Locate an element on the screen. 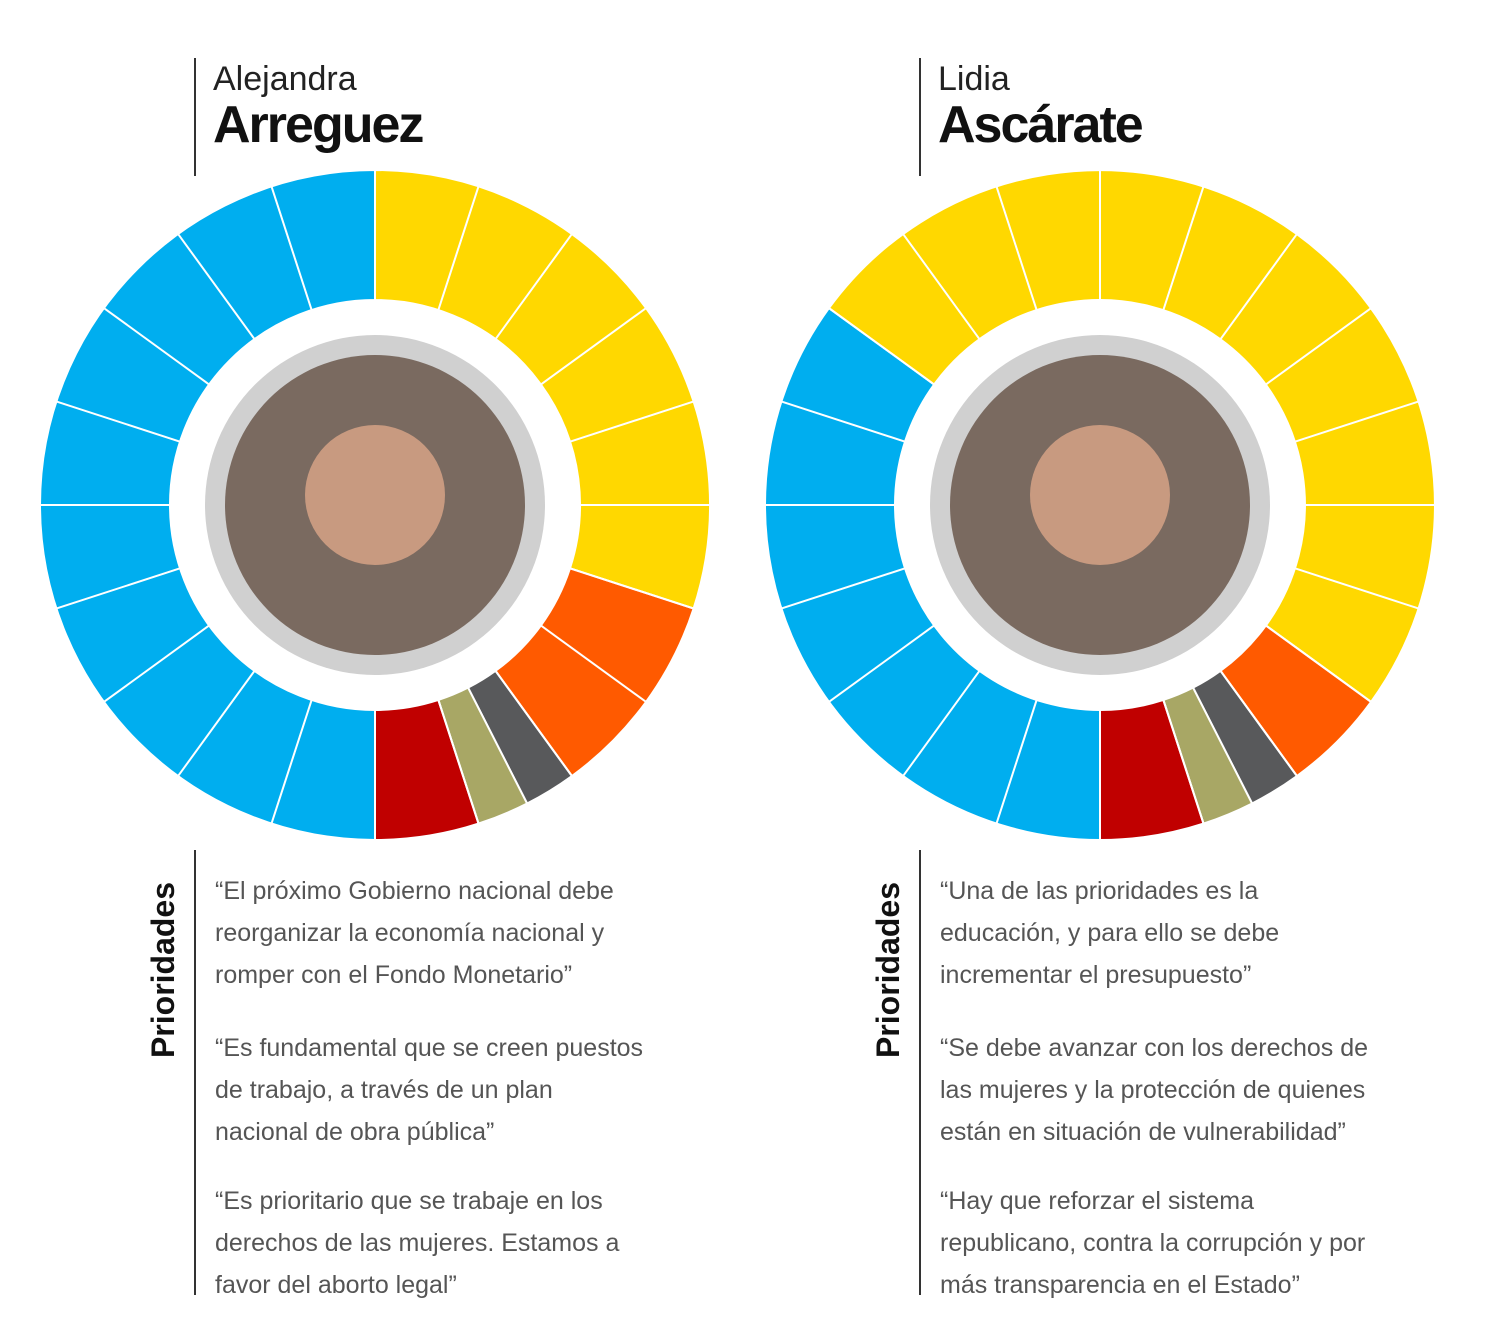  quote-line: favor del aborto legal” is located at coordinates (336, 1285).